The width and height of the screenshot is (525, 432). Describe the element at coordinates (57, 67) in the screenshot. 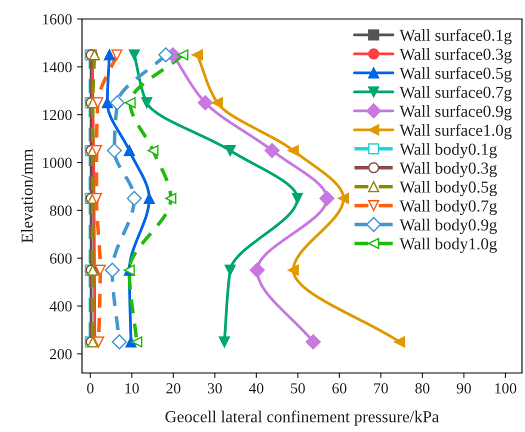

I see `y-tick-label: 1400` at that location.